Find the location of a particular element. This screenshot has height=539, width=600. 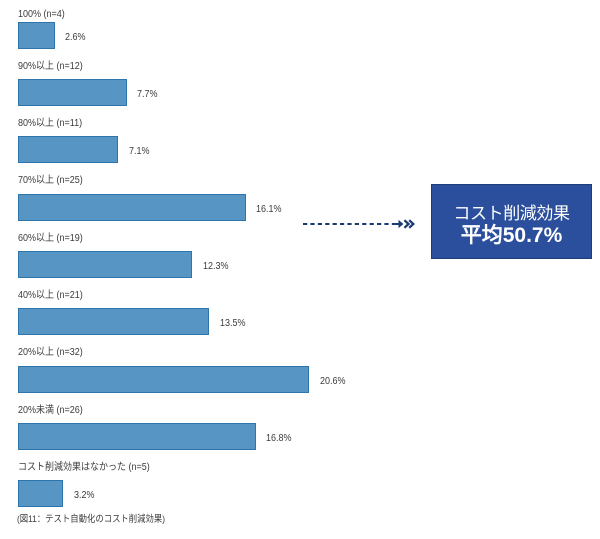

bar-value: 7.1% is located at coordinates (139, 152).